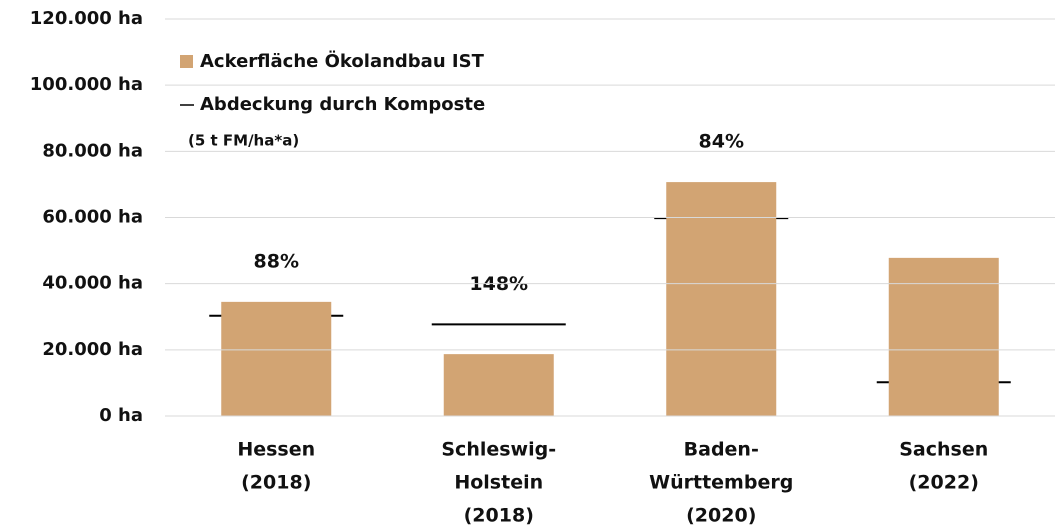 The width and height of the screenshot is (1061, 530). I want to click on legend-label: Abdeckung durch Komposte, so click(342, 104).